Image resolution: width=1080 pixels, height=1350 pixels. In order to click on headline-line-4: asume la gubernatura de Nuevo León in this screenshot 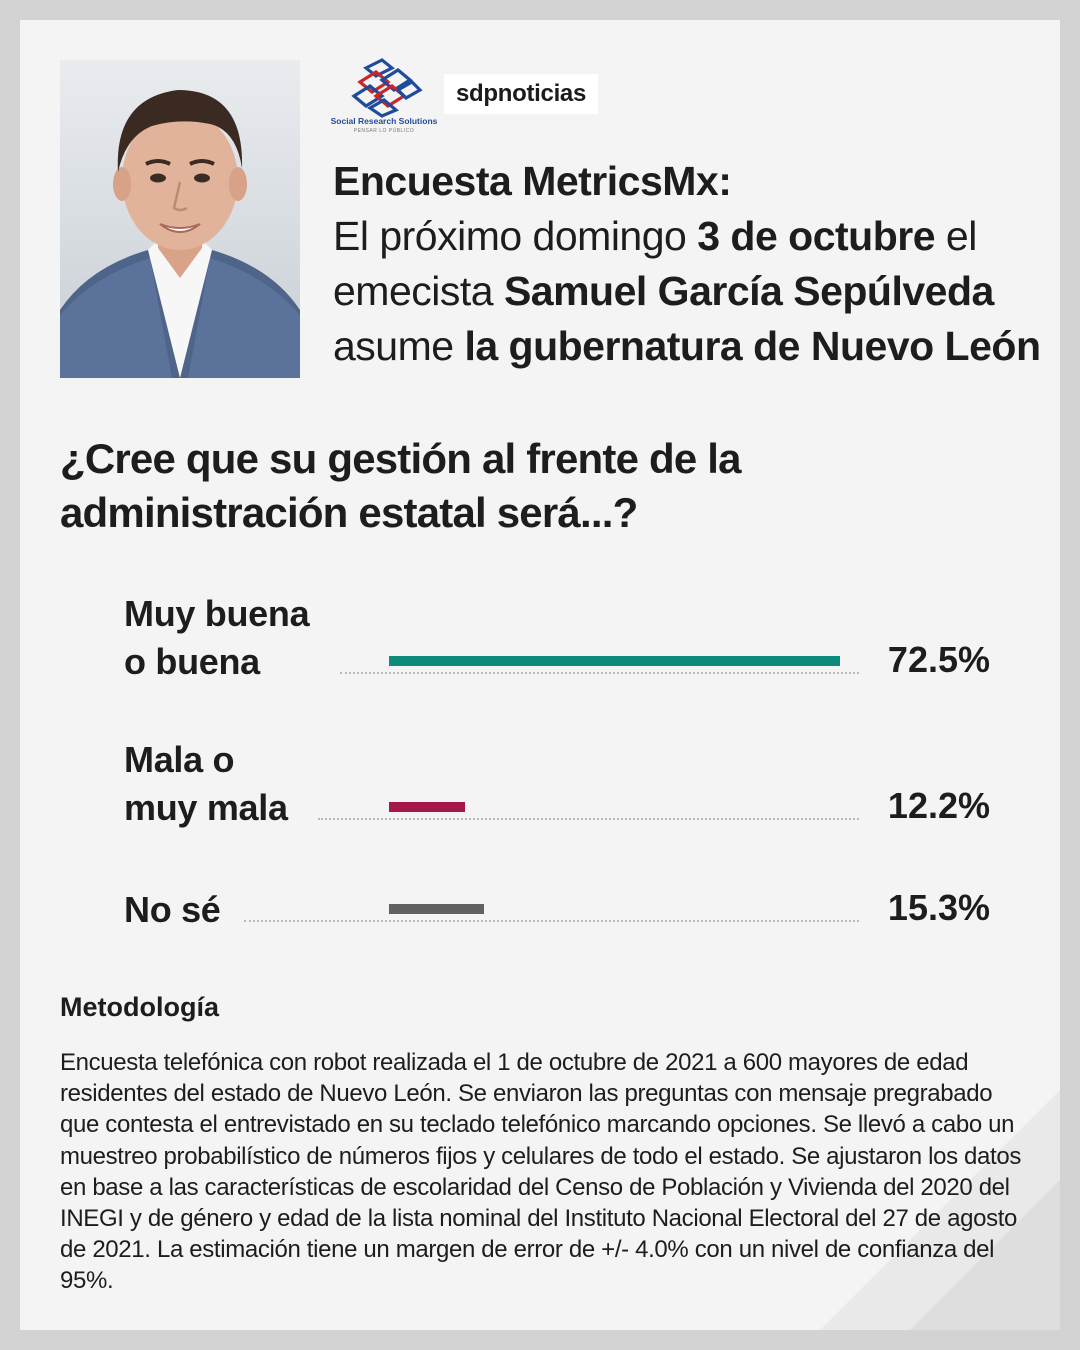, I will do `click(687, 346)`.